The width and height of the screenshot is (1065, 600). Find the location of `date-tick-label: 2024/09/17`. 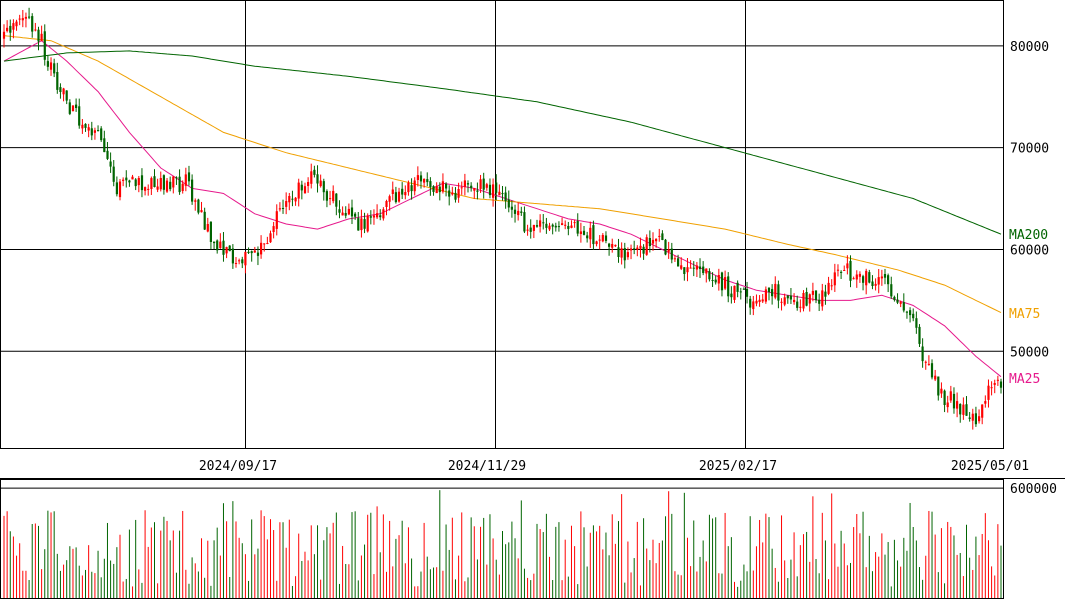

date-tick-label: 2024/09/17 is located at coordinates (238, 466).